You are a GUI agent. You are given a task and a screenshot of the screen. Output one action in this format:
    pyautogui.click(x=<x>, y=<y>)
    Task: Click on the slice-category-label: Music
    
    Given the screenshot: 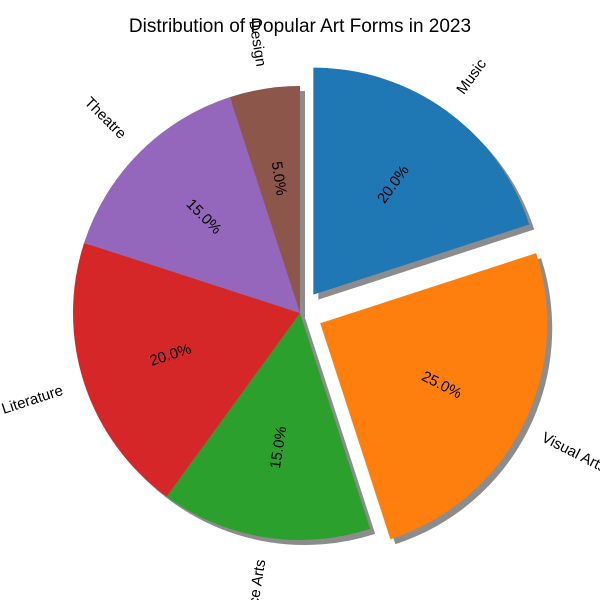 What is the action you would take?
    pyautogui.click(x=471, y=77)
    